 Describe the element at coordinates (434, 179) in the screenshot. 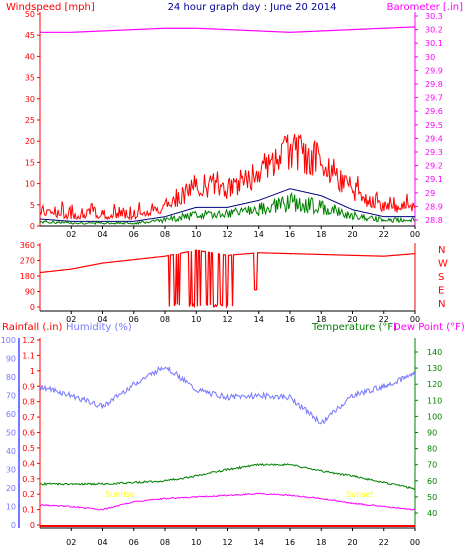

I see `baro-tick-label: 29.1` at that location.